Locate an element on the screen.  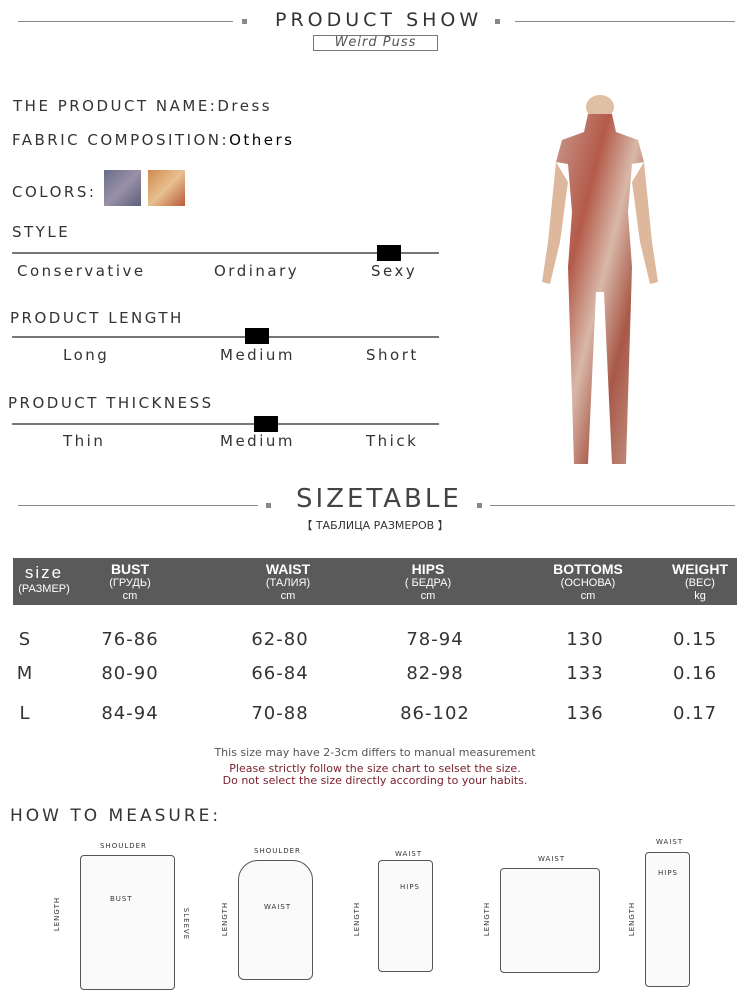
size-label: M is located at coordinates (25, 673).